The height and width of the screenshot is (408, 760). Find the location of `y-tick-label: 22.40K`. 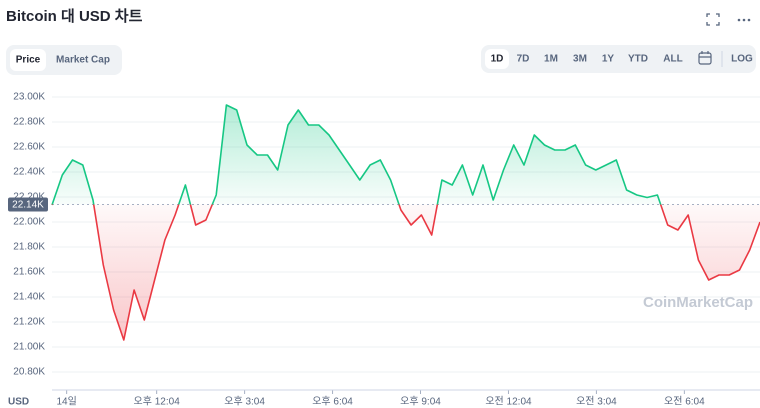

y-tick-label: 22.40K is located at coordinates (29, 172).